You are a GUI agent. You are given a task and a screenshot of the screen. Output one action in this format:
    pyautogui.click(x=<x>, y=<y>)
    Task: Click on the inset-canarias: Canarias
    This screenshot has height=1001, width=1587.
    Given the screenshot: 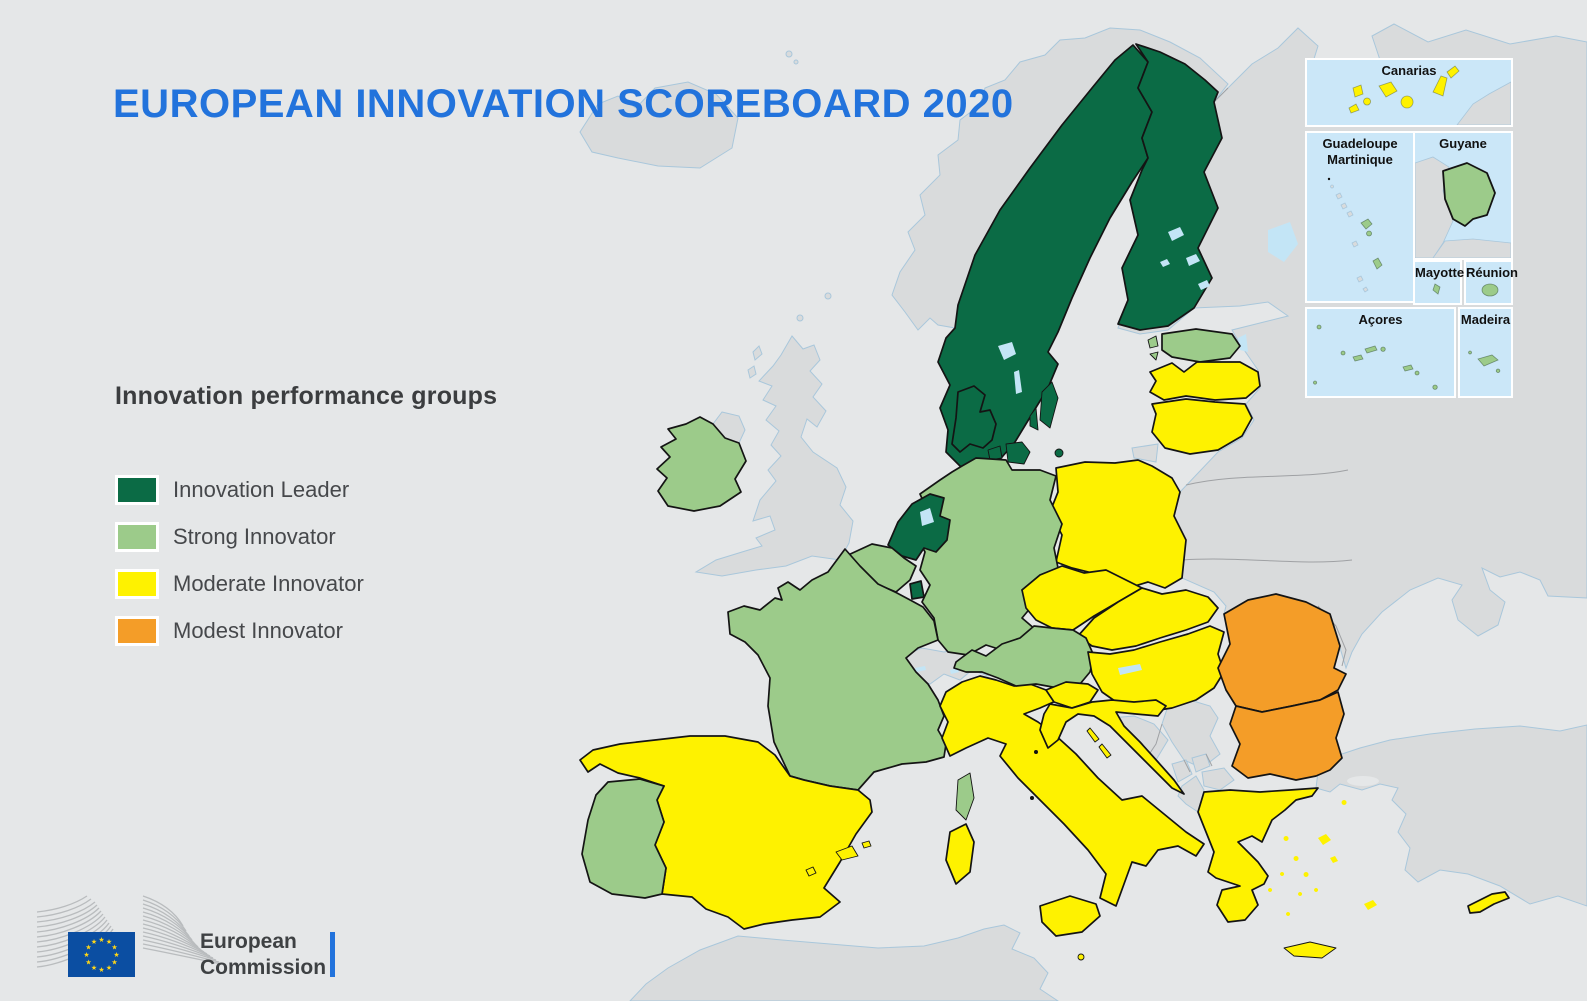 What is the action you would take?
    pyautogui.click(x=1409, y=92)
    